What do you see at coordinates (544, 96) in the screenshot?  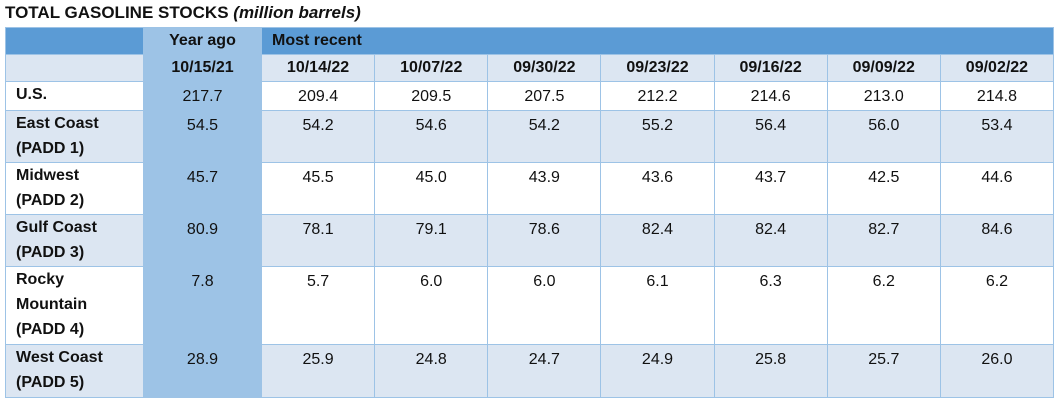 I see `value-cell: 207.5` at bounding box center [544, 96].